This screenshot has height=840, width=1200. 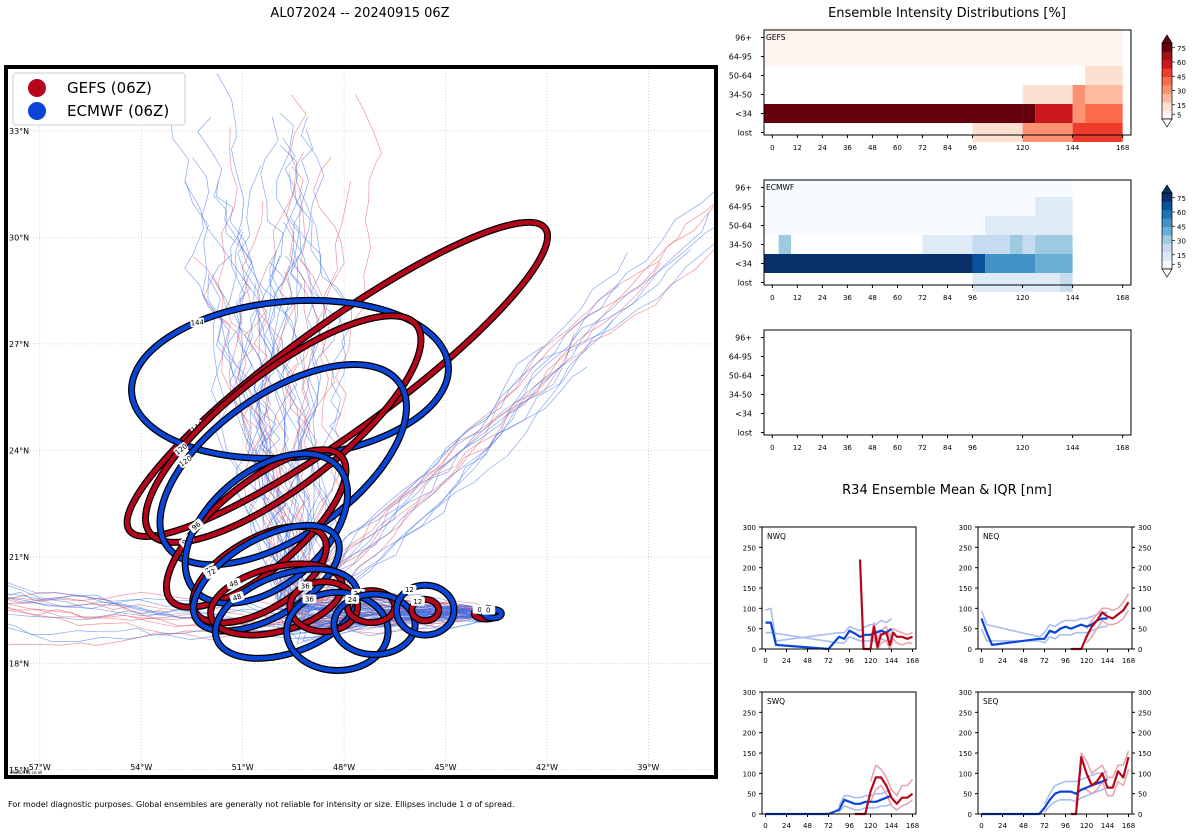 I want to click on r34-xlabel: 48, so click(x=807, y=826).